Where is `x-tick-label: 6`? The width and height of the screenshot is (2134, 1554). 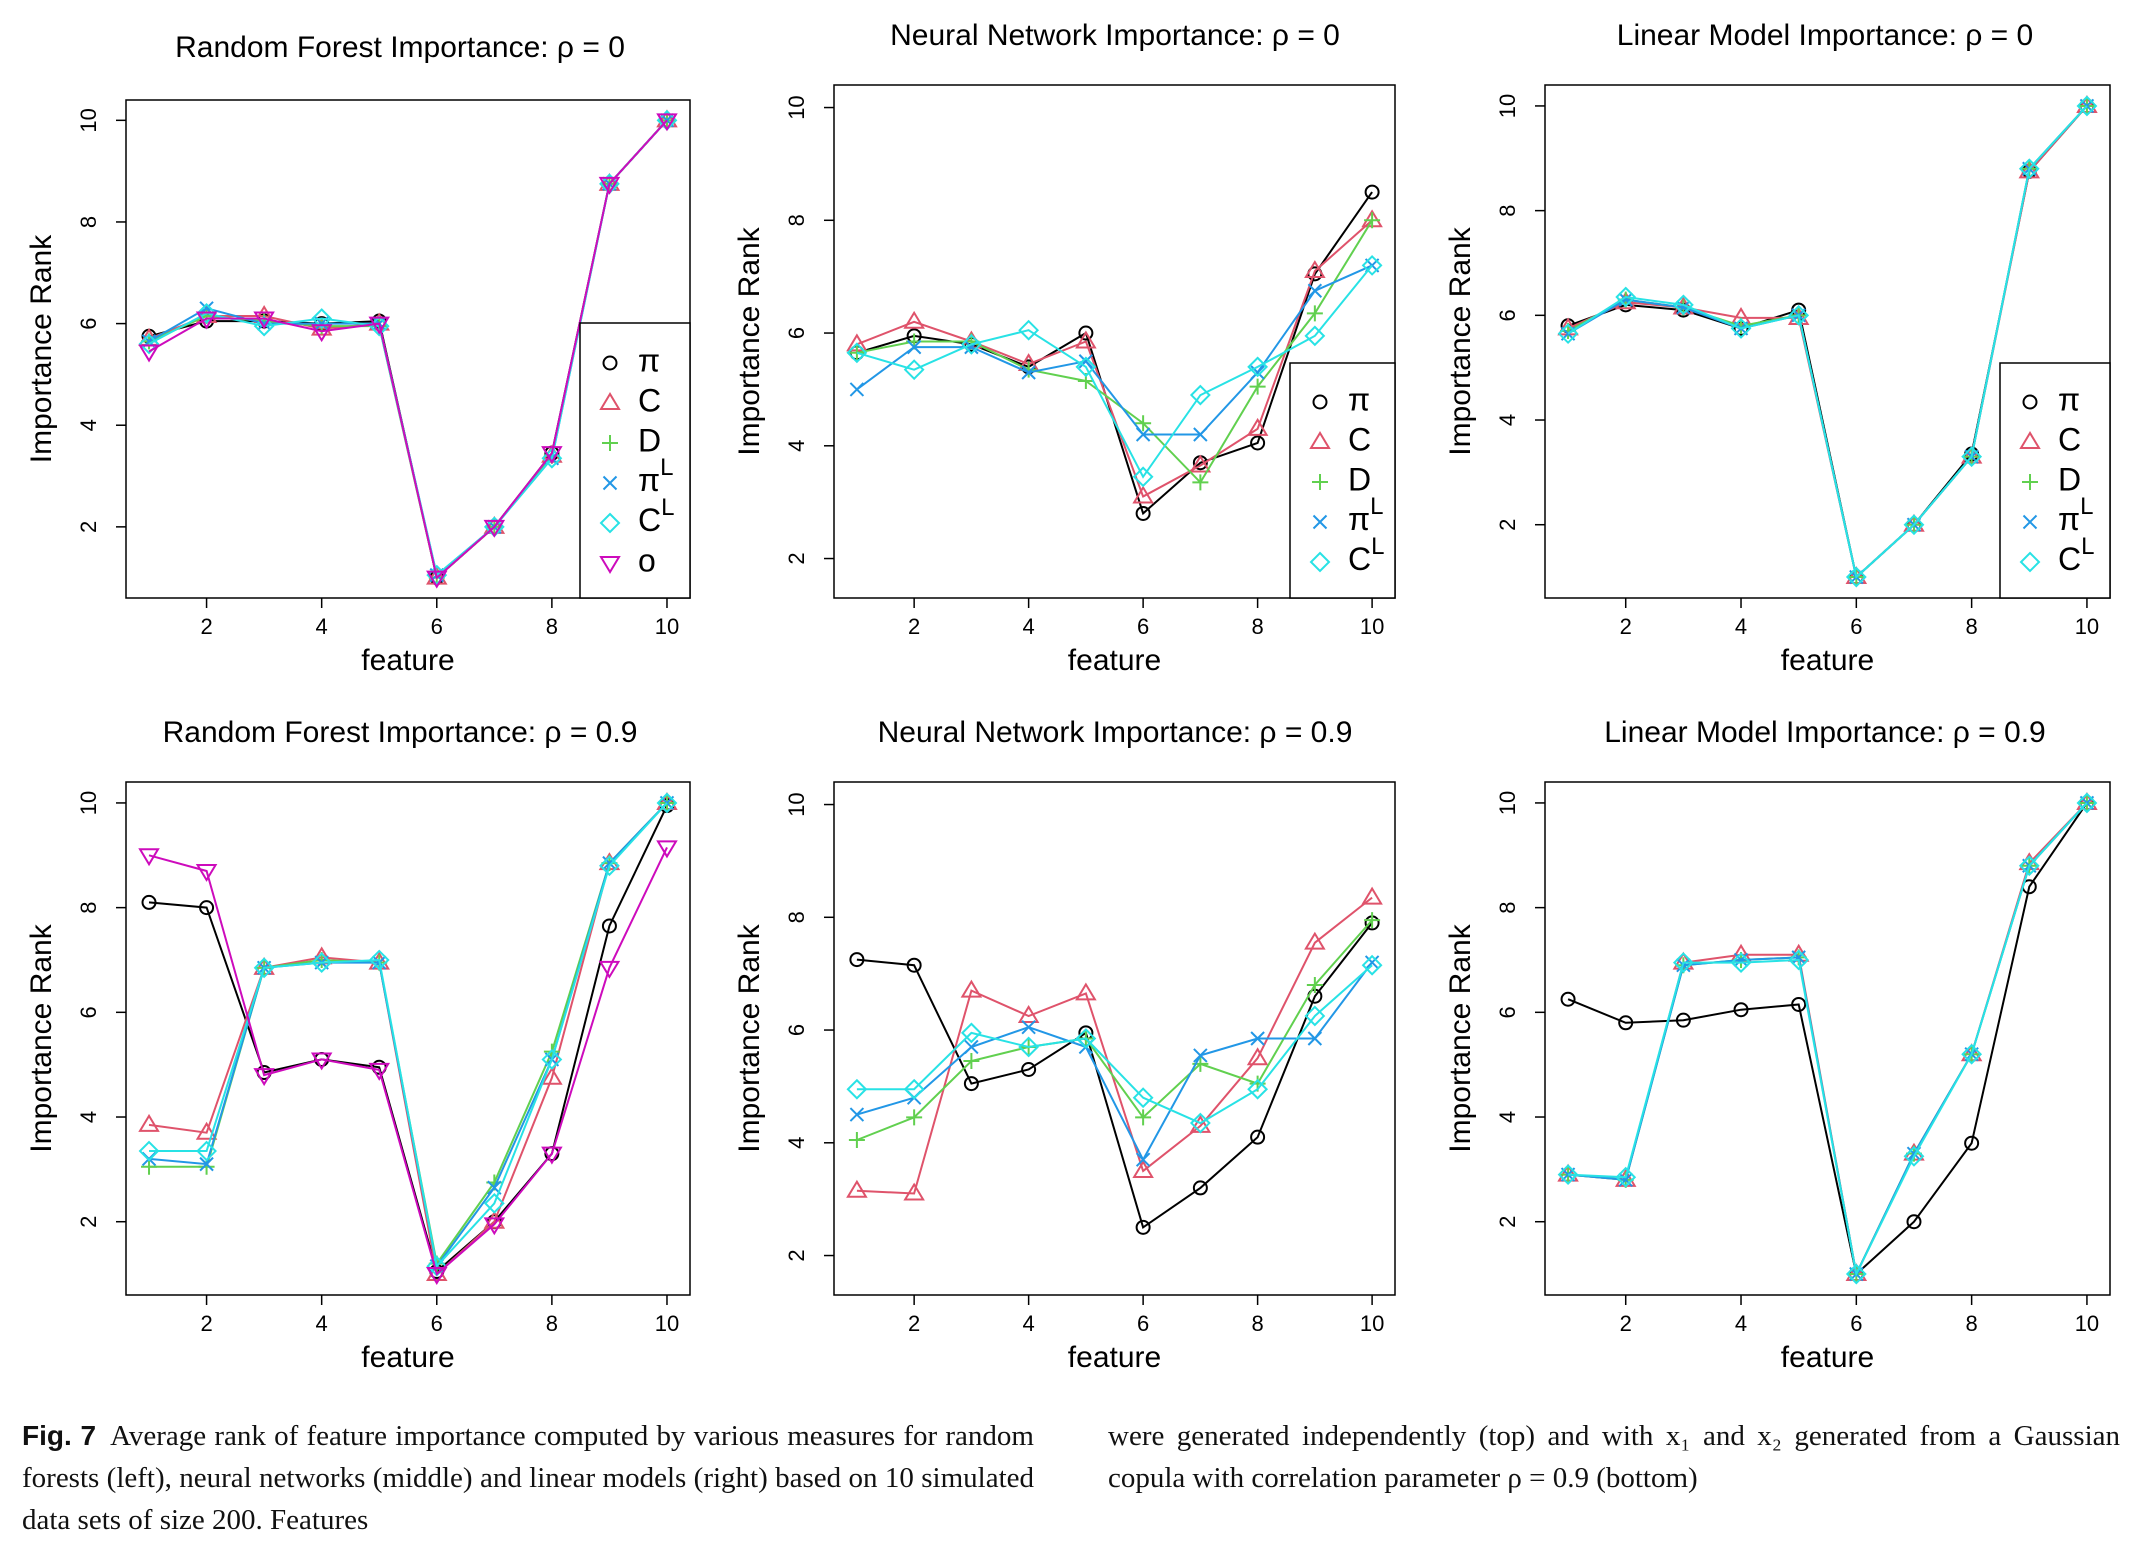
x-tick-label: 6 is located at coordinates (1856, 626).